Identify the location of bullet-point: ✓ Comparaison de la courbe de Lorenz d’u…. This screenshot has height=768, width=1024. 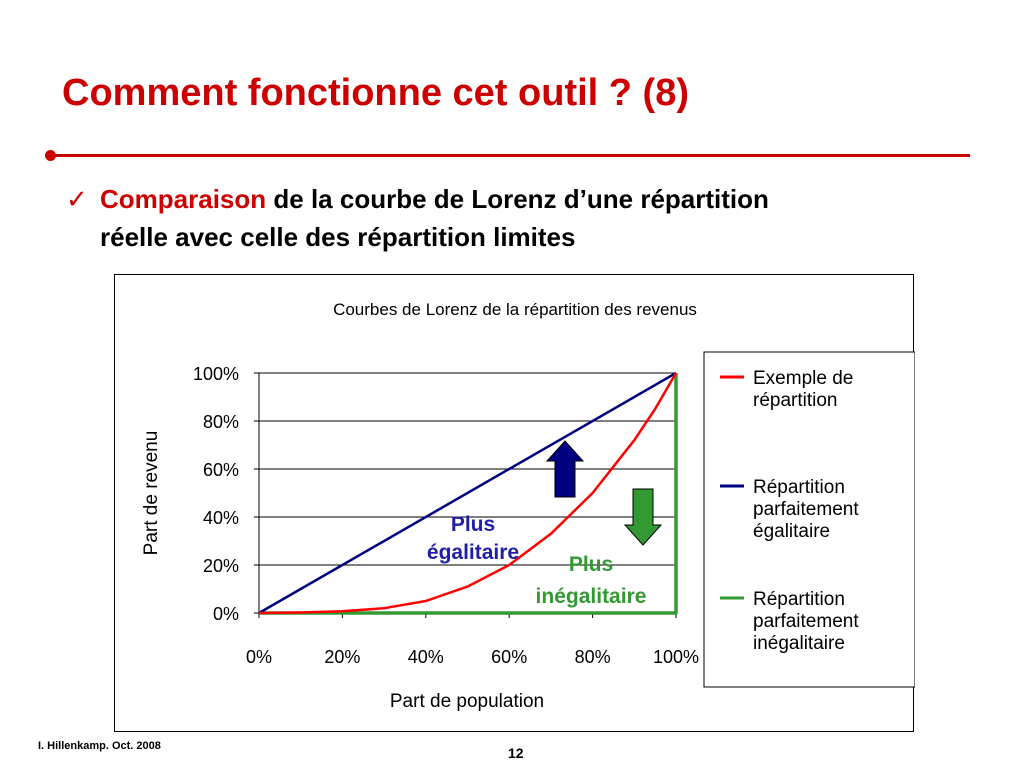
(531, 218).